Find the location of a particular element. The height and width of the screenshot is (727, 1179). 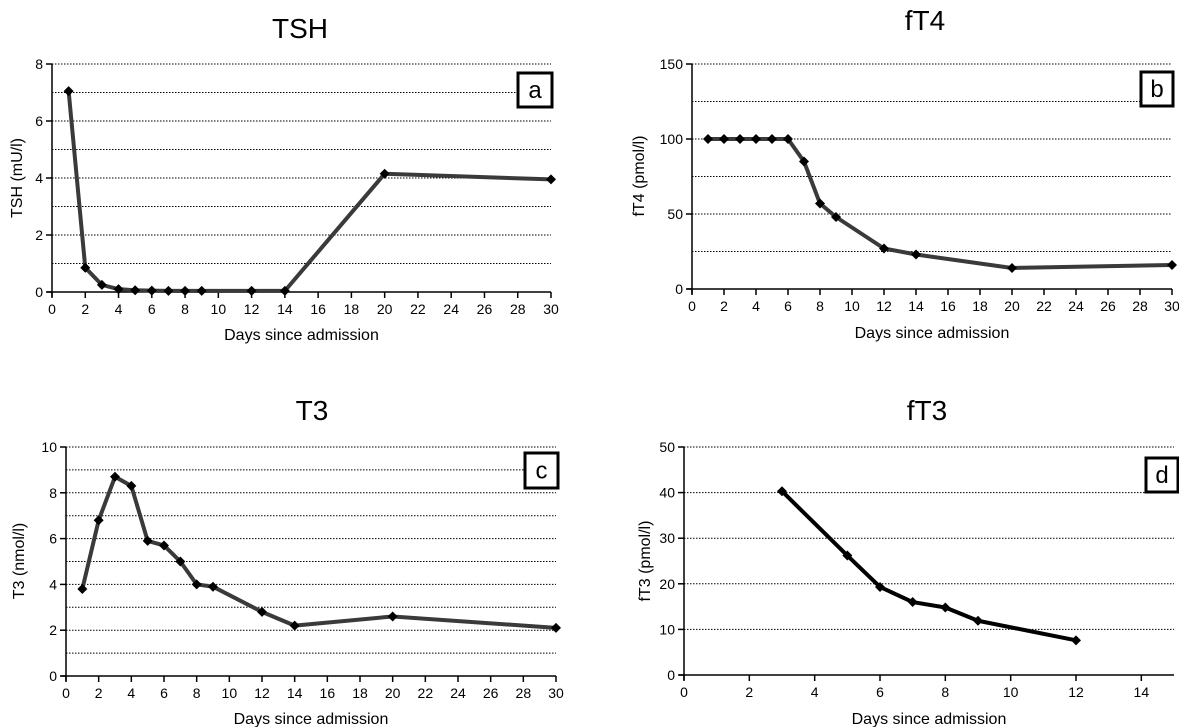

panel-a-x-tick-label-14: 28 is located at coordinates (518, 309).